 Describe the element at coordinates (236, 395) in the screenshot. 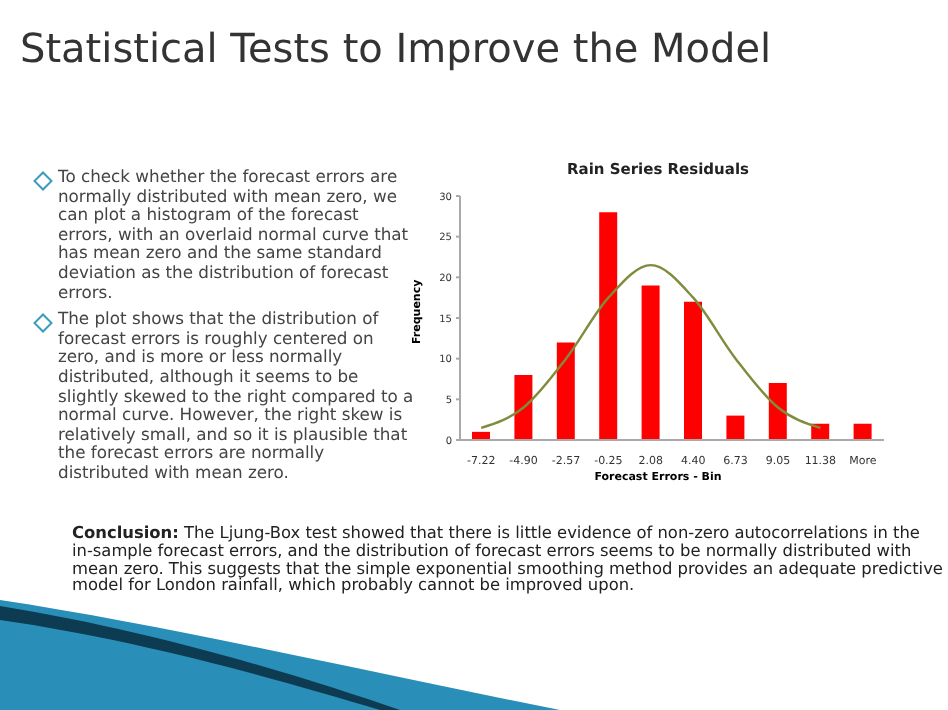

I see `text: The plot shows that the distribution of forecast errors is roughly centered on zero, and is more or less normally distributed, although it seems to be slightly skewed to the right compared to a normal curve. However, the right skew is relatively small, and so it is plausible that the forecast errors are normally distributed with mean zero.` at that location.